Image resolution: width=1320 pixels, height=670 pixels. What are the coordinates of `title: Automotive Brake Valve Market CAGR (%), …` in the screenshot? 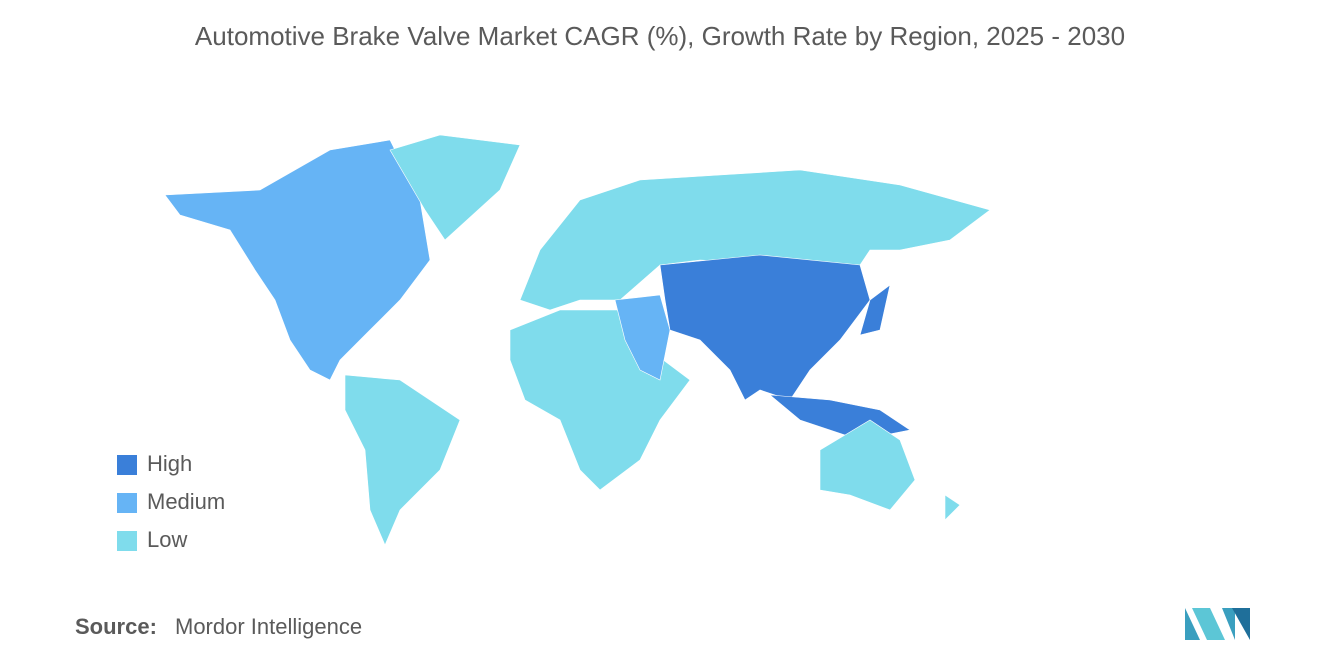 It's located at (660, 36).